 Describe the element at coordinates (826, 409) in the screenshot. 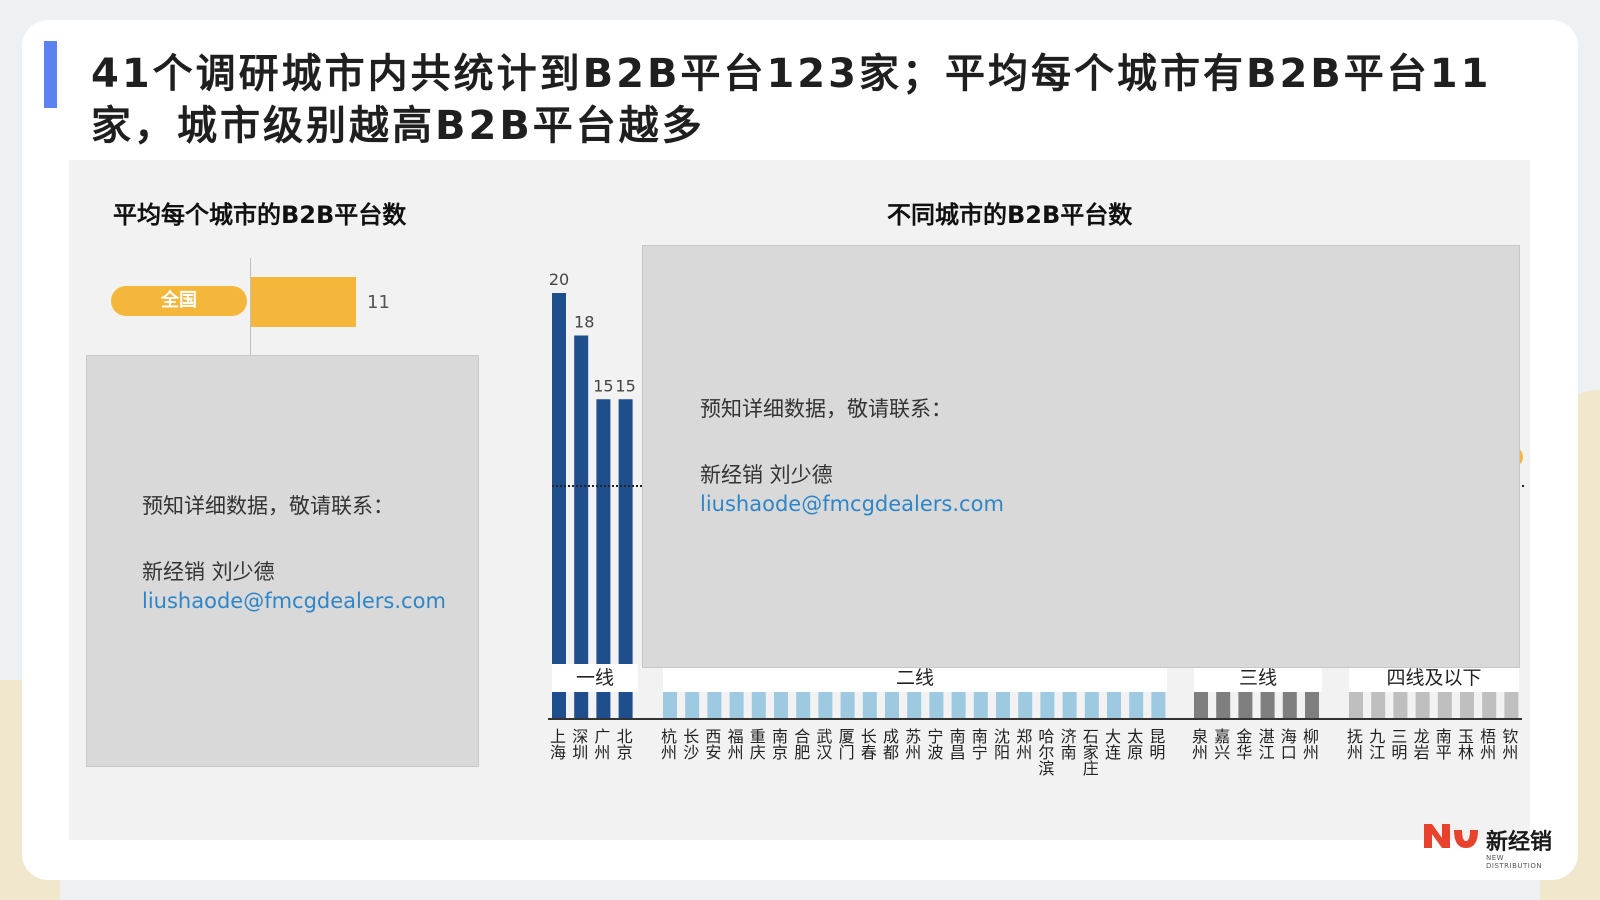

I see `overlay-right-contact-prompt: 预知详细数据，敬请联系：` at that location.